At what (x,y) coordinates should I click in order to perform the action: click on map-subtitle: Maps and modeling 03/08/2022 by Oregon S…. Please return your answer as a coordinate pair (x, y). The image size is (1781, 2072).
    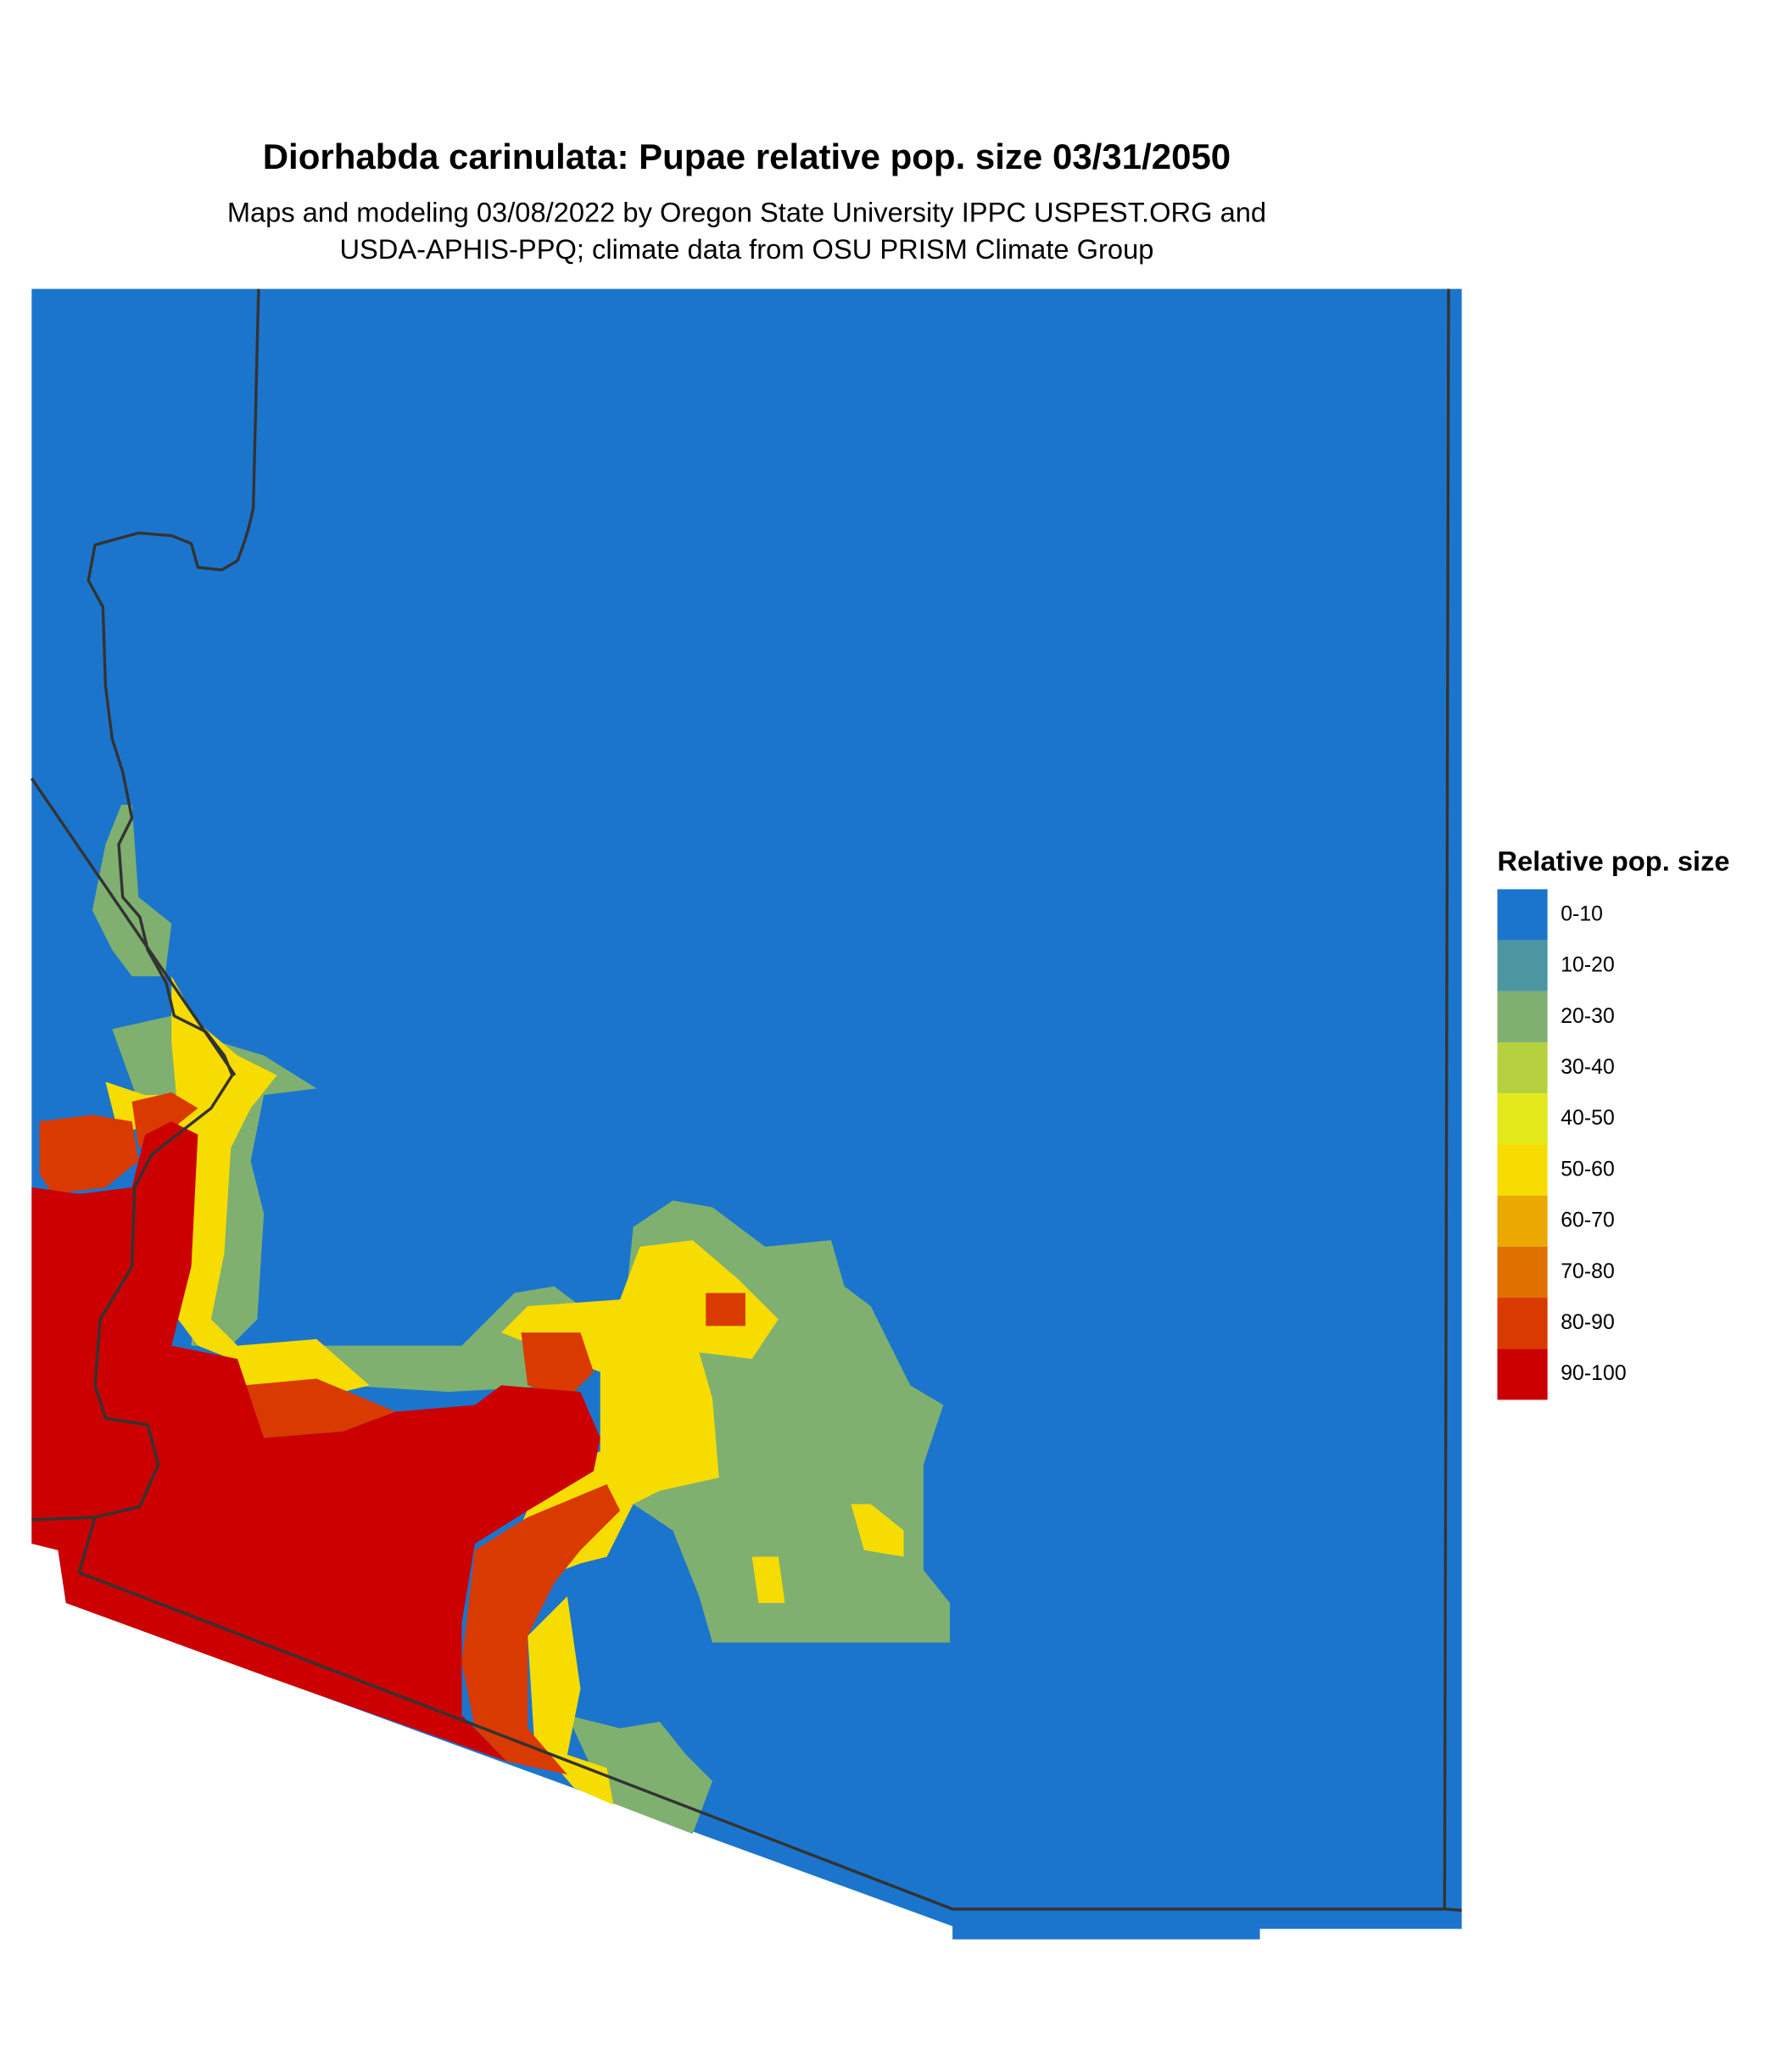
    Looking at the image, I should click on (747, 211).